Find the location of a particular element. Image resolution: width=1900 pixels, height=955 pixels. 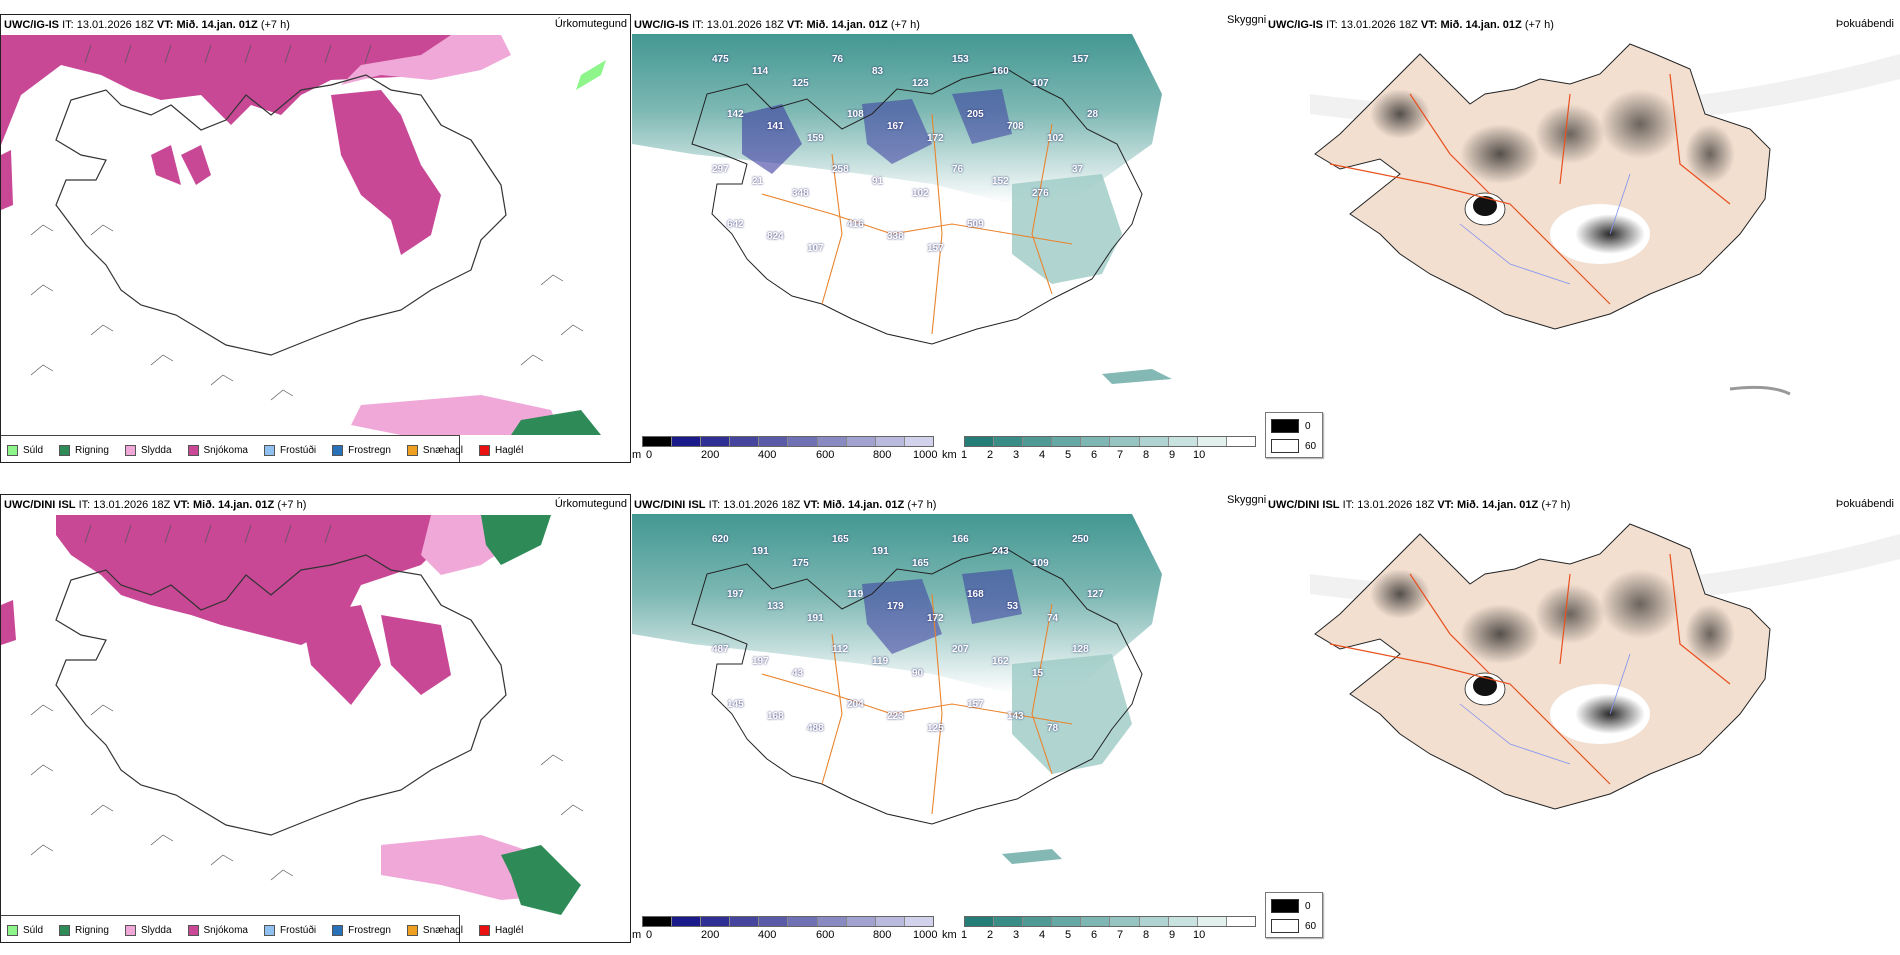

ceiling-value-label: 78 is located at coordinates (1053, 728).